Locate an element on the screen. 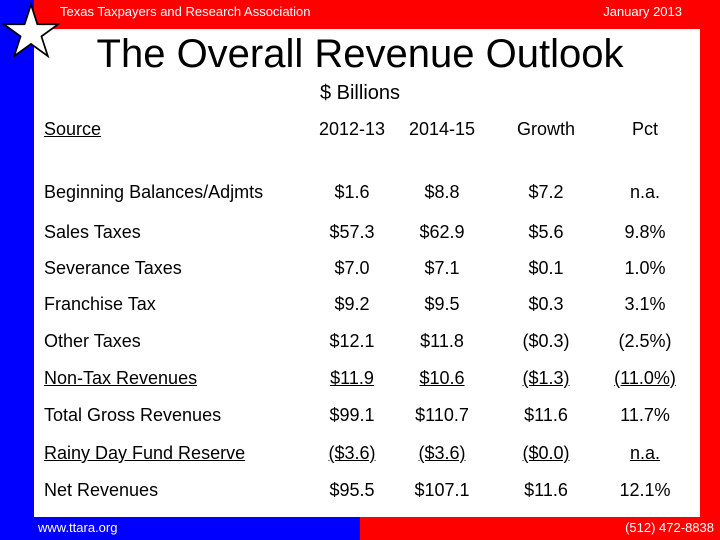 The height and width of the screenshot is (540, 720). cell-2012-13: $99.1 is located at coordinates (352, 415).